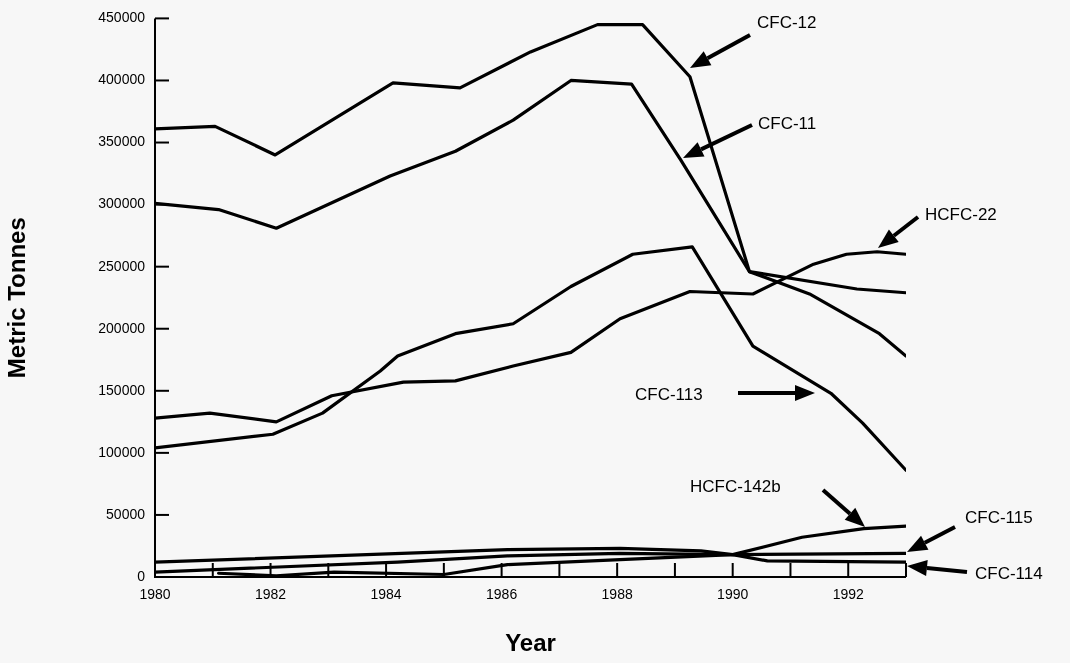 This screenshot has height=663, width=1070. Describe the element at coordinates (386, 594) in the screenshot. I see `x-tick-label: 1984` at that location.